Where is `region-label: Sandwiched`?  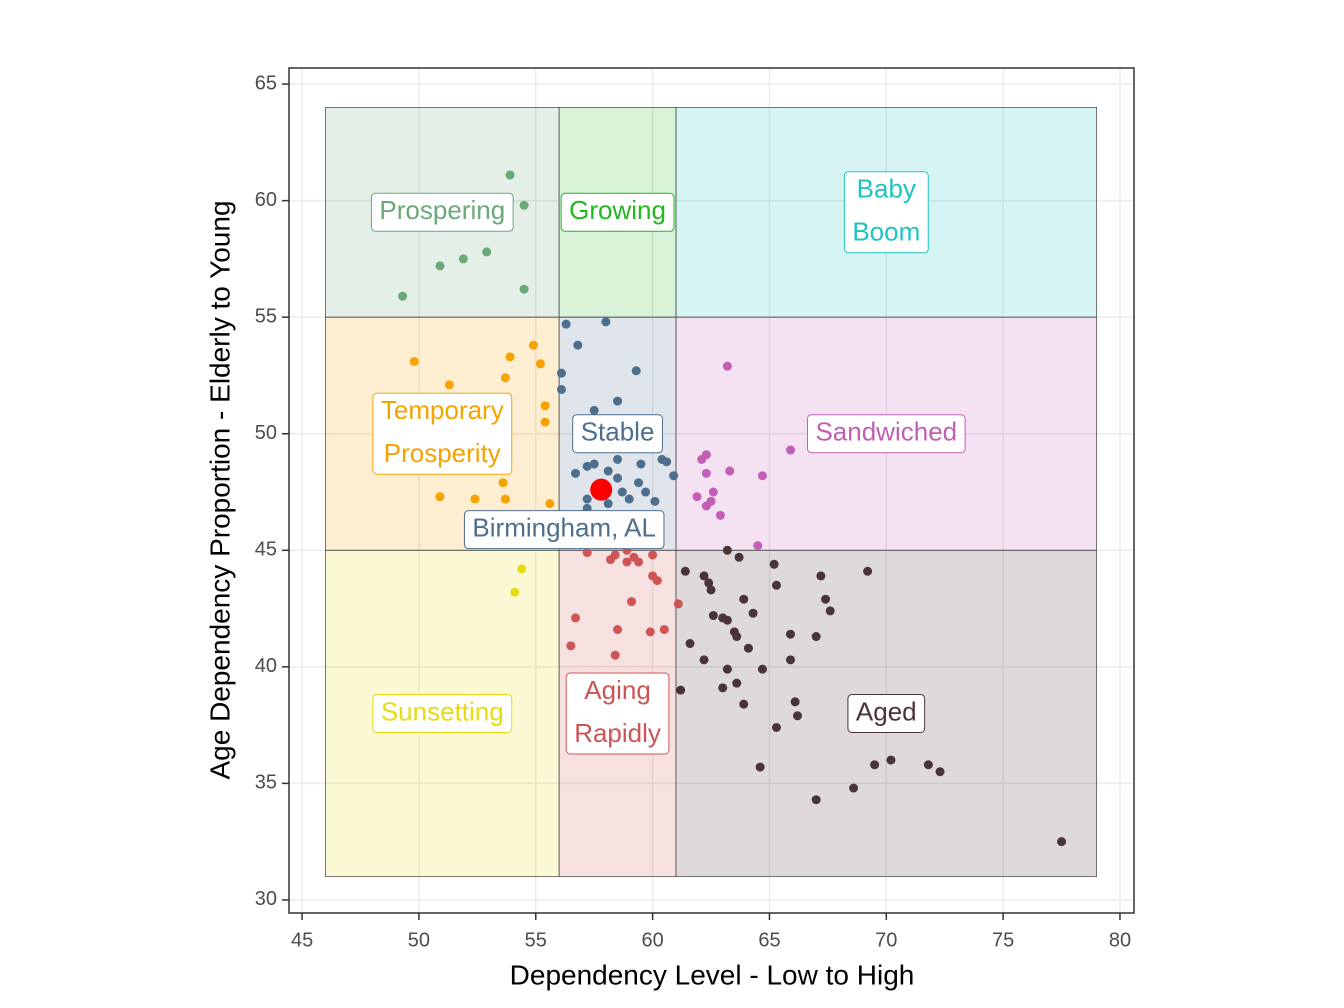 region-label: Sandwiched is located at coordinates (886, 432).